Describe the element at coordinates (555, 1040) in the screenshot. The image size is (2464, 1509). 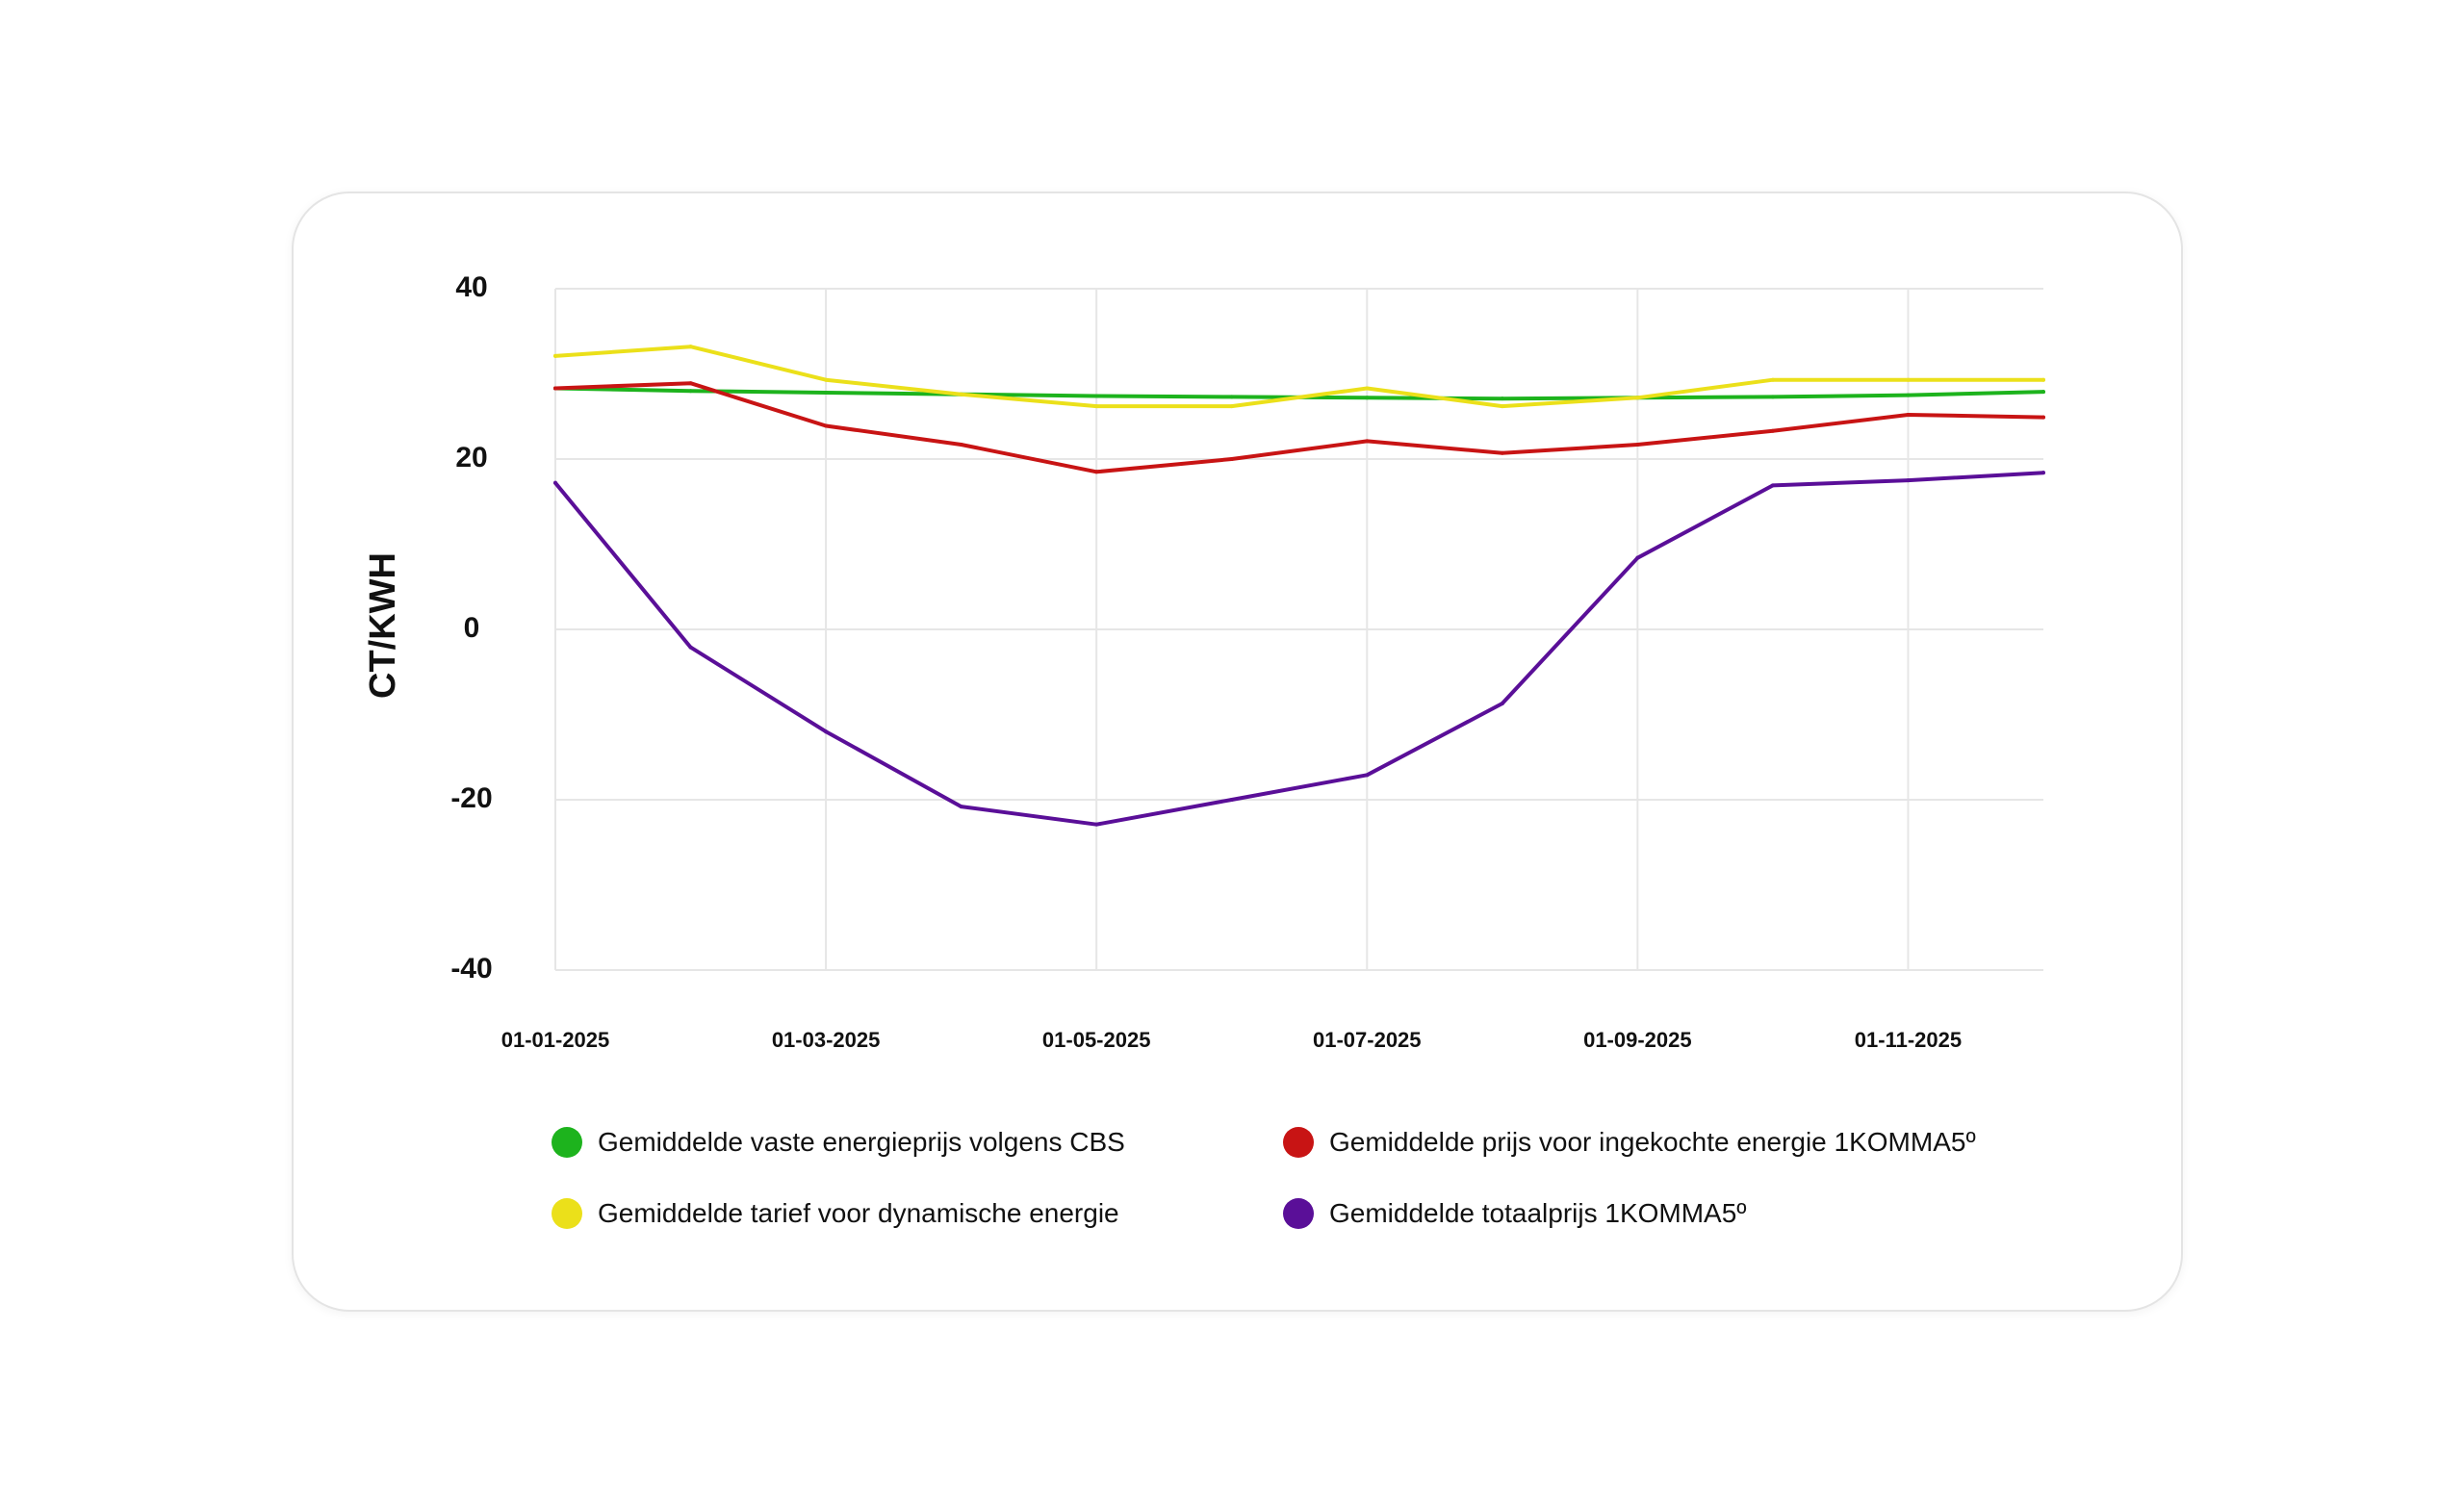
I see `x-tick-label: 01-01-2025` at that location.